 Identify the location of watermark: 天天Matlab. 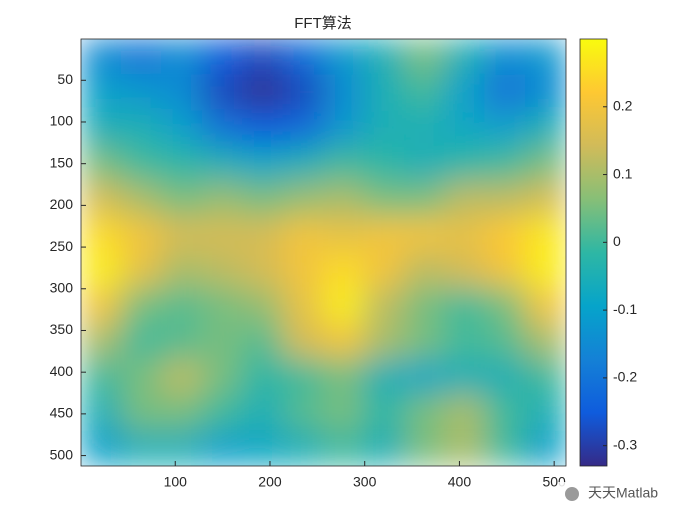
(623, 493).